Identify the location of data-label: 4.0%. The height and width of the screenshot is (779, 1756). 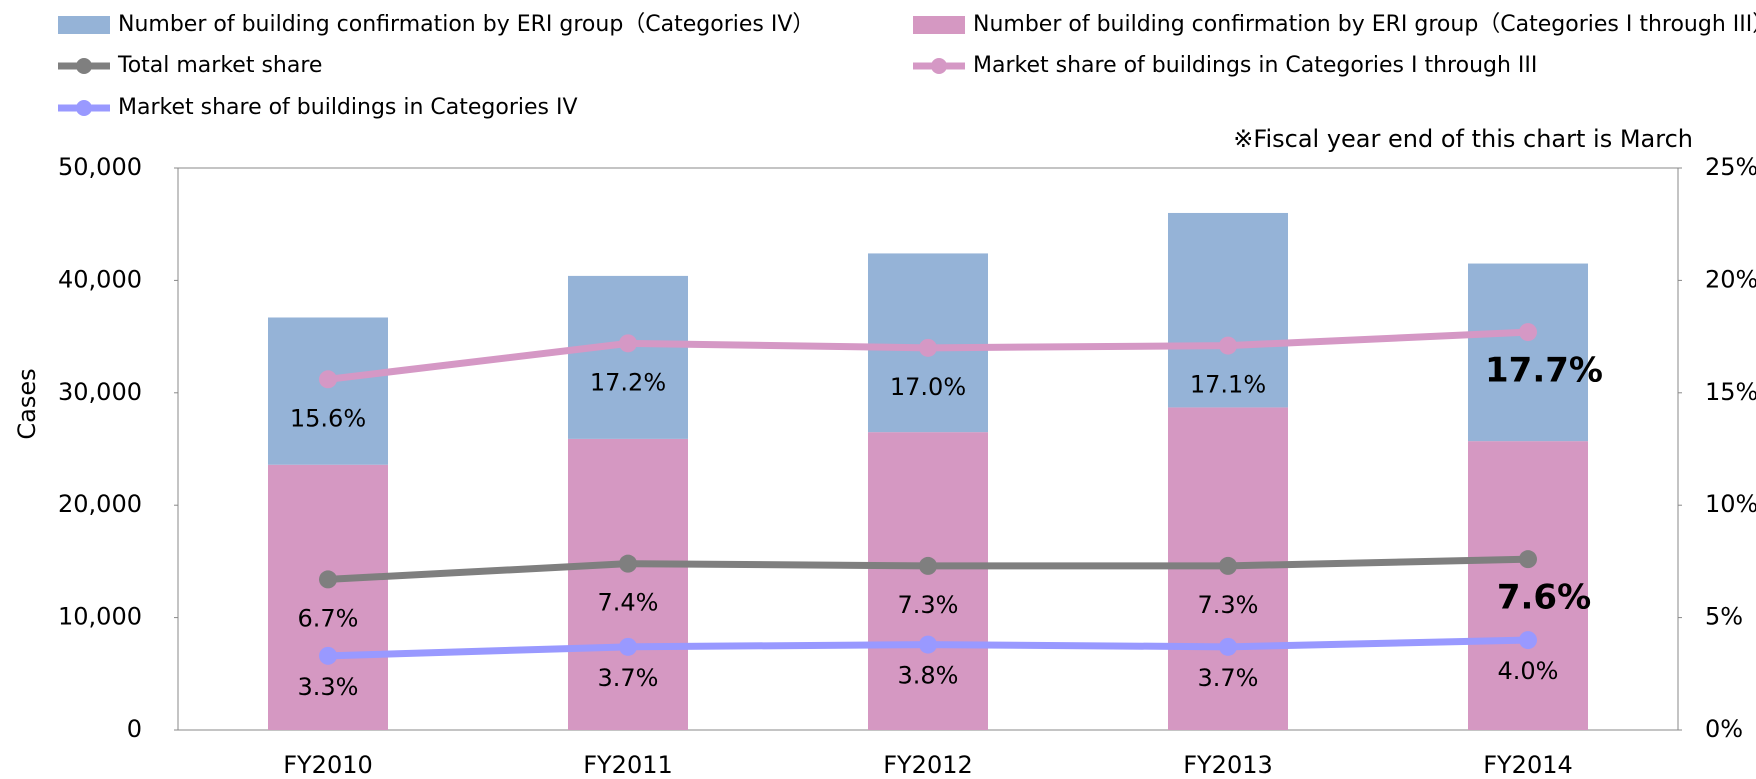
(1528, 671).